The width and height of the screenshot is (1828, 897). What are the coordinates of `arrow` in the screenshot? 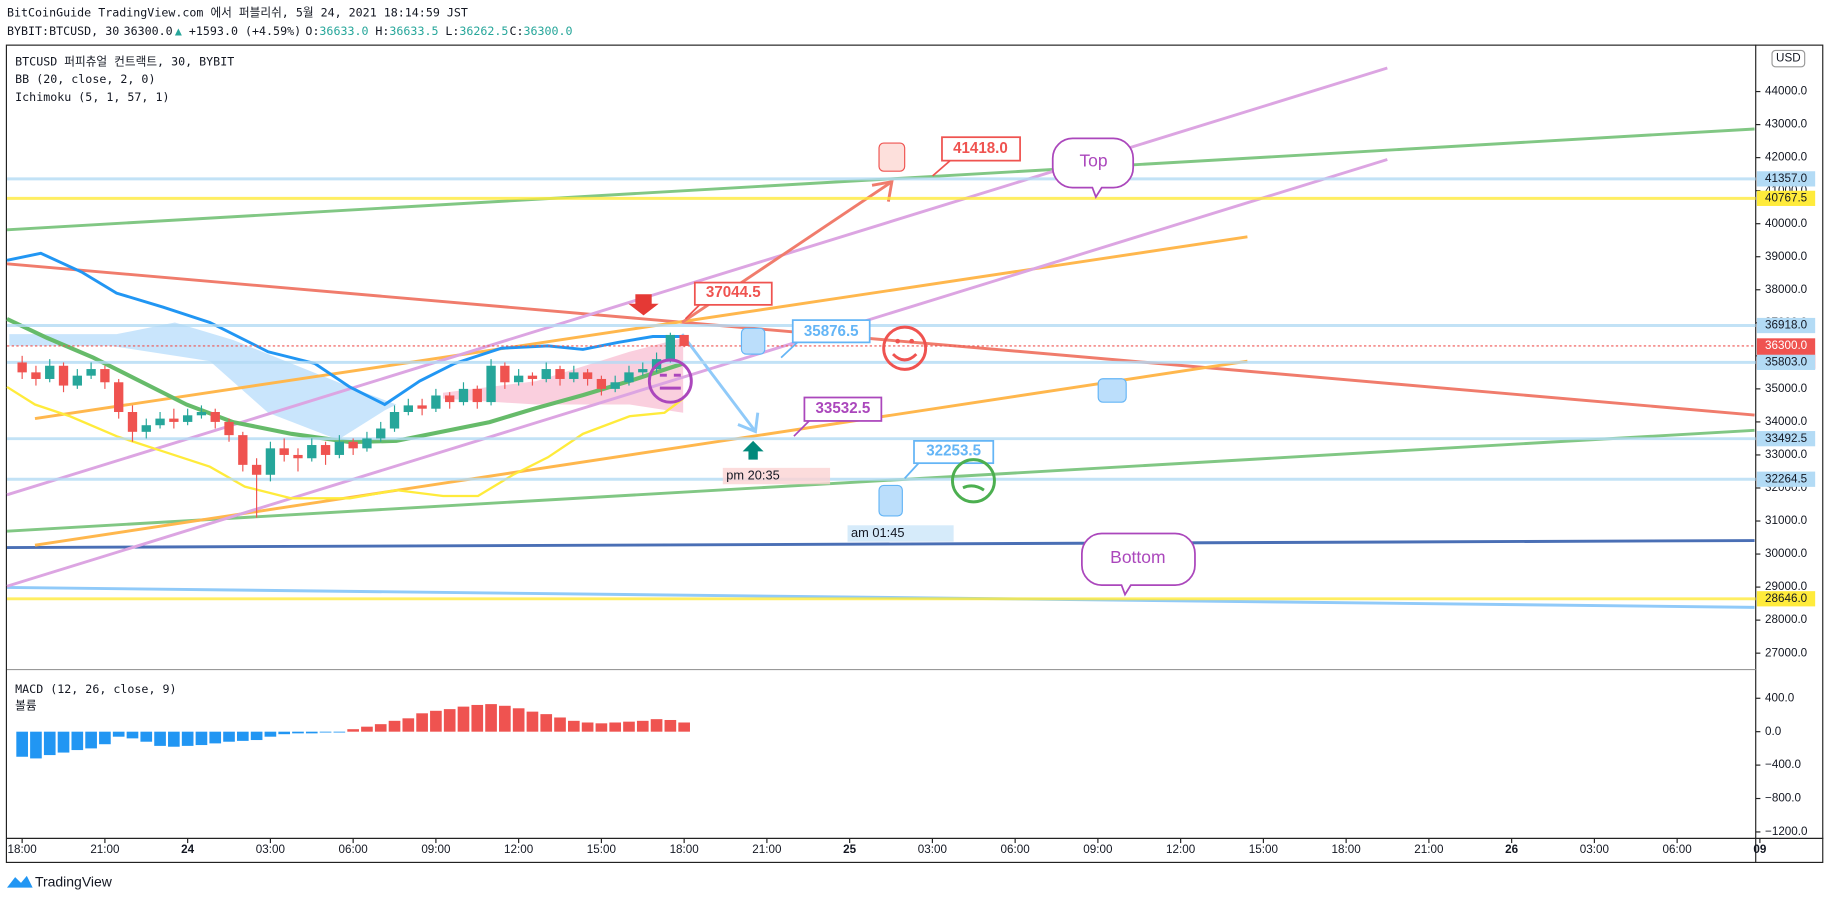 It's located at (718, 383).